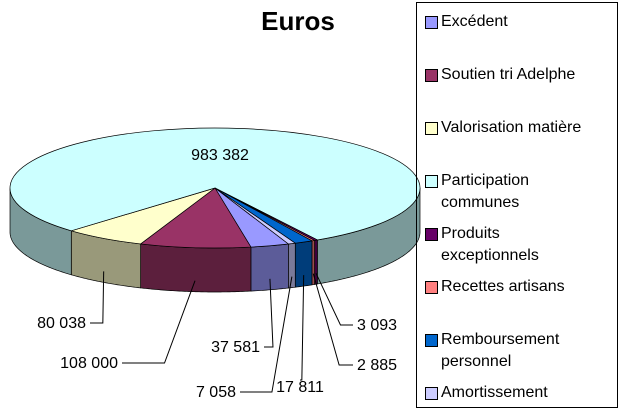 The height and width of the screenshot is (412, 621). What do you see at coordinates (61, 323) in the screenshot?
I see `data-label: 80 038` at bounding box center [61, 323].